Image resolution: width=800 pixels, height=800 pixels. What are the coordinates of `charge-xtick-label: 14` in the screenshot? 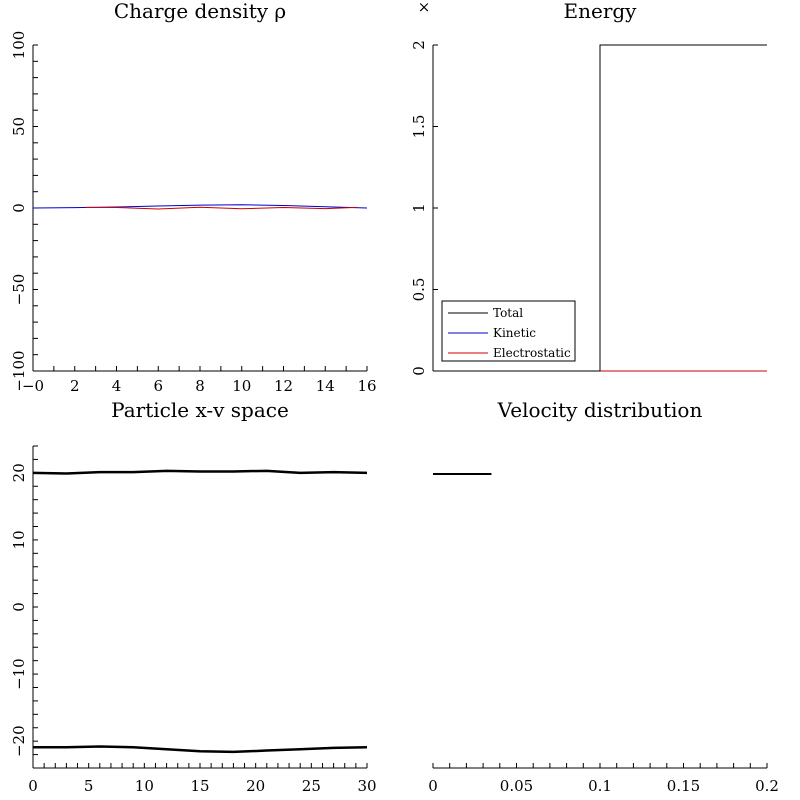 It's located at (325, 386).